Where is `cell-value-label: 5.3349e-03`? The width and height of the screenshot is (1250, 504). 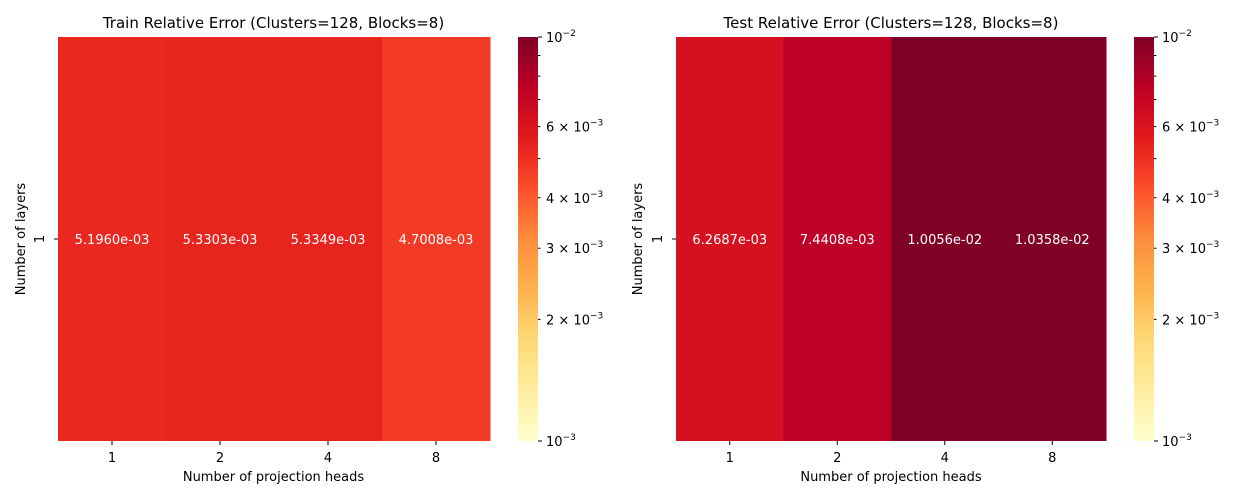 cell-value-label: 5.3349e-03 is located at coordinates (328, 240).